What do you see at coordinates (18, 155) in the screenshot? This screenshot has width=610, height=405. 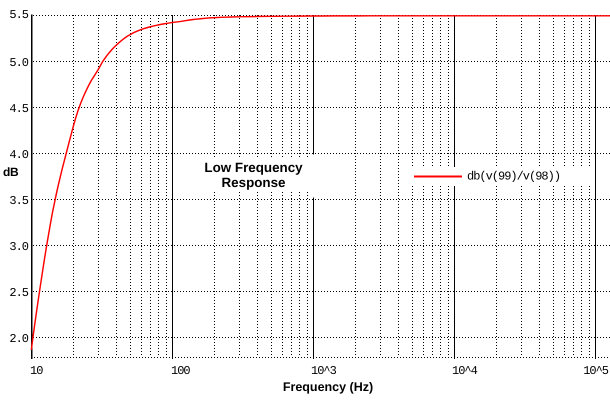 I see `svg-text: 4.0` at bounding box center [18, 155].